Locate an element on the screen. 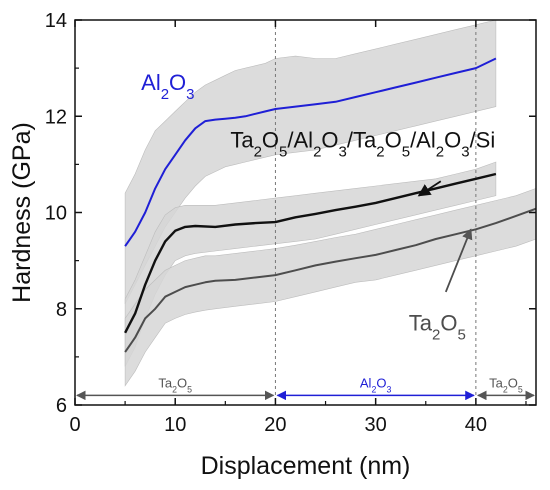 The width and height of the screenshot is (550, 490). region-label-2: Ta2O5 is located at coordinates (506, 384).